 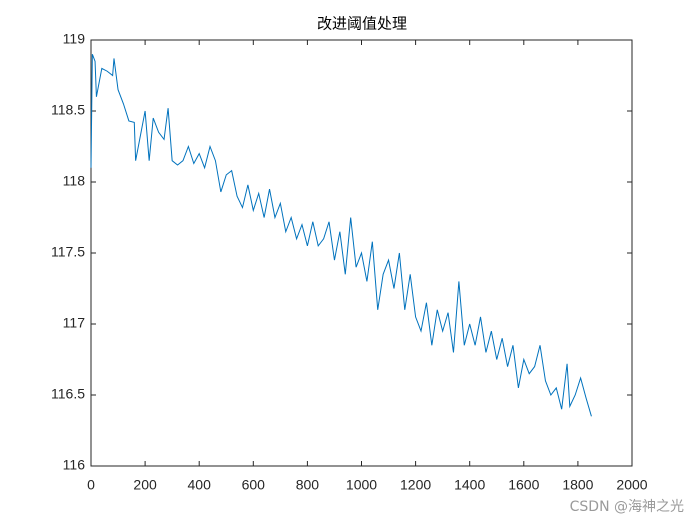 I want to click on y-tick-label: 117.5, so click(x=68, y=252).